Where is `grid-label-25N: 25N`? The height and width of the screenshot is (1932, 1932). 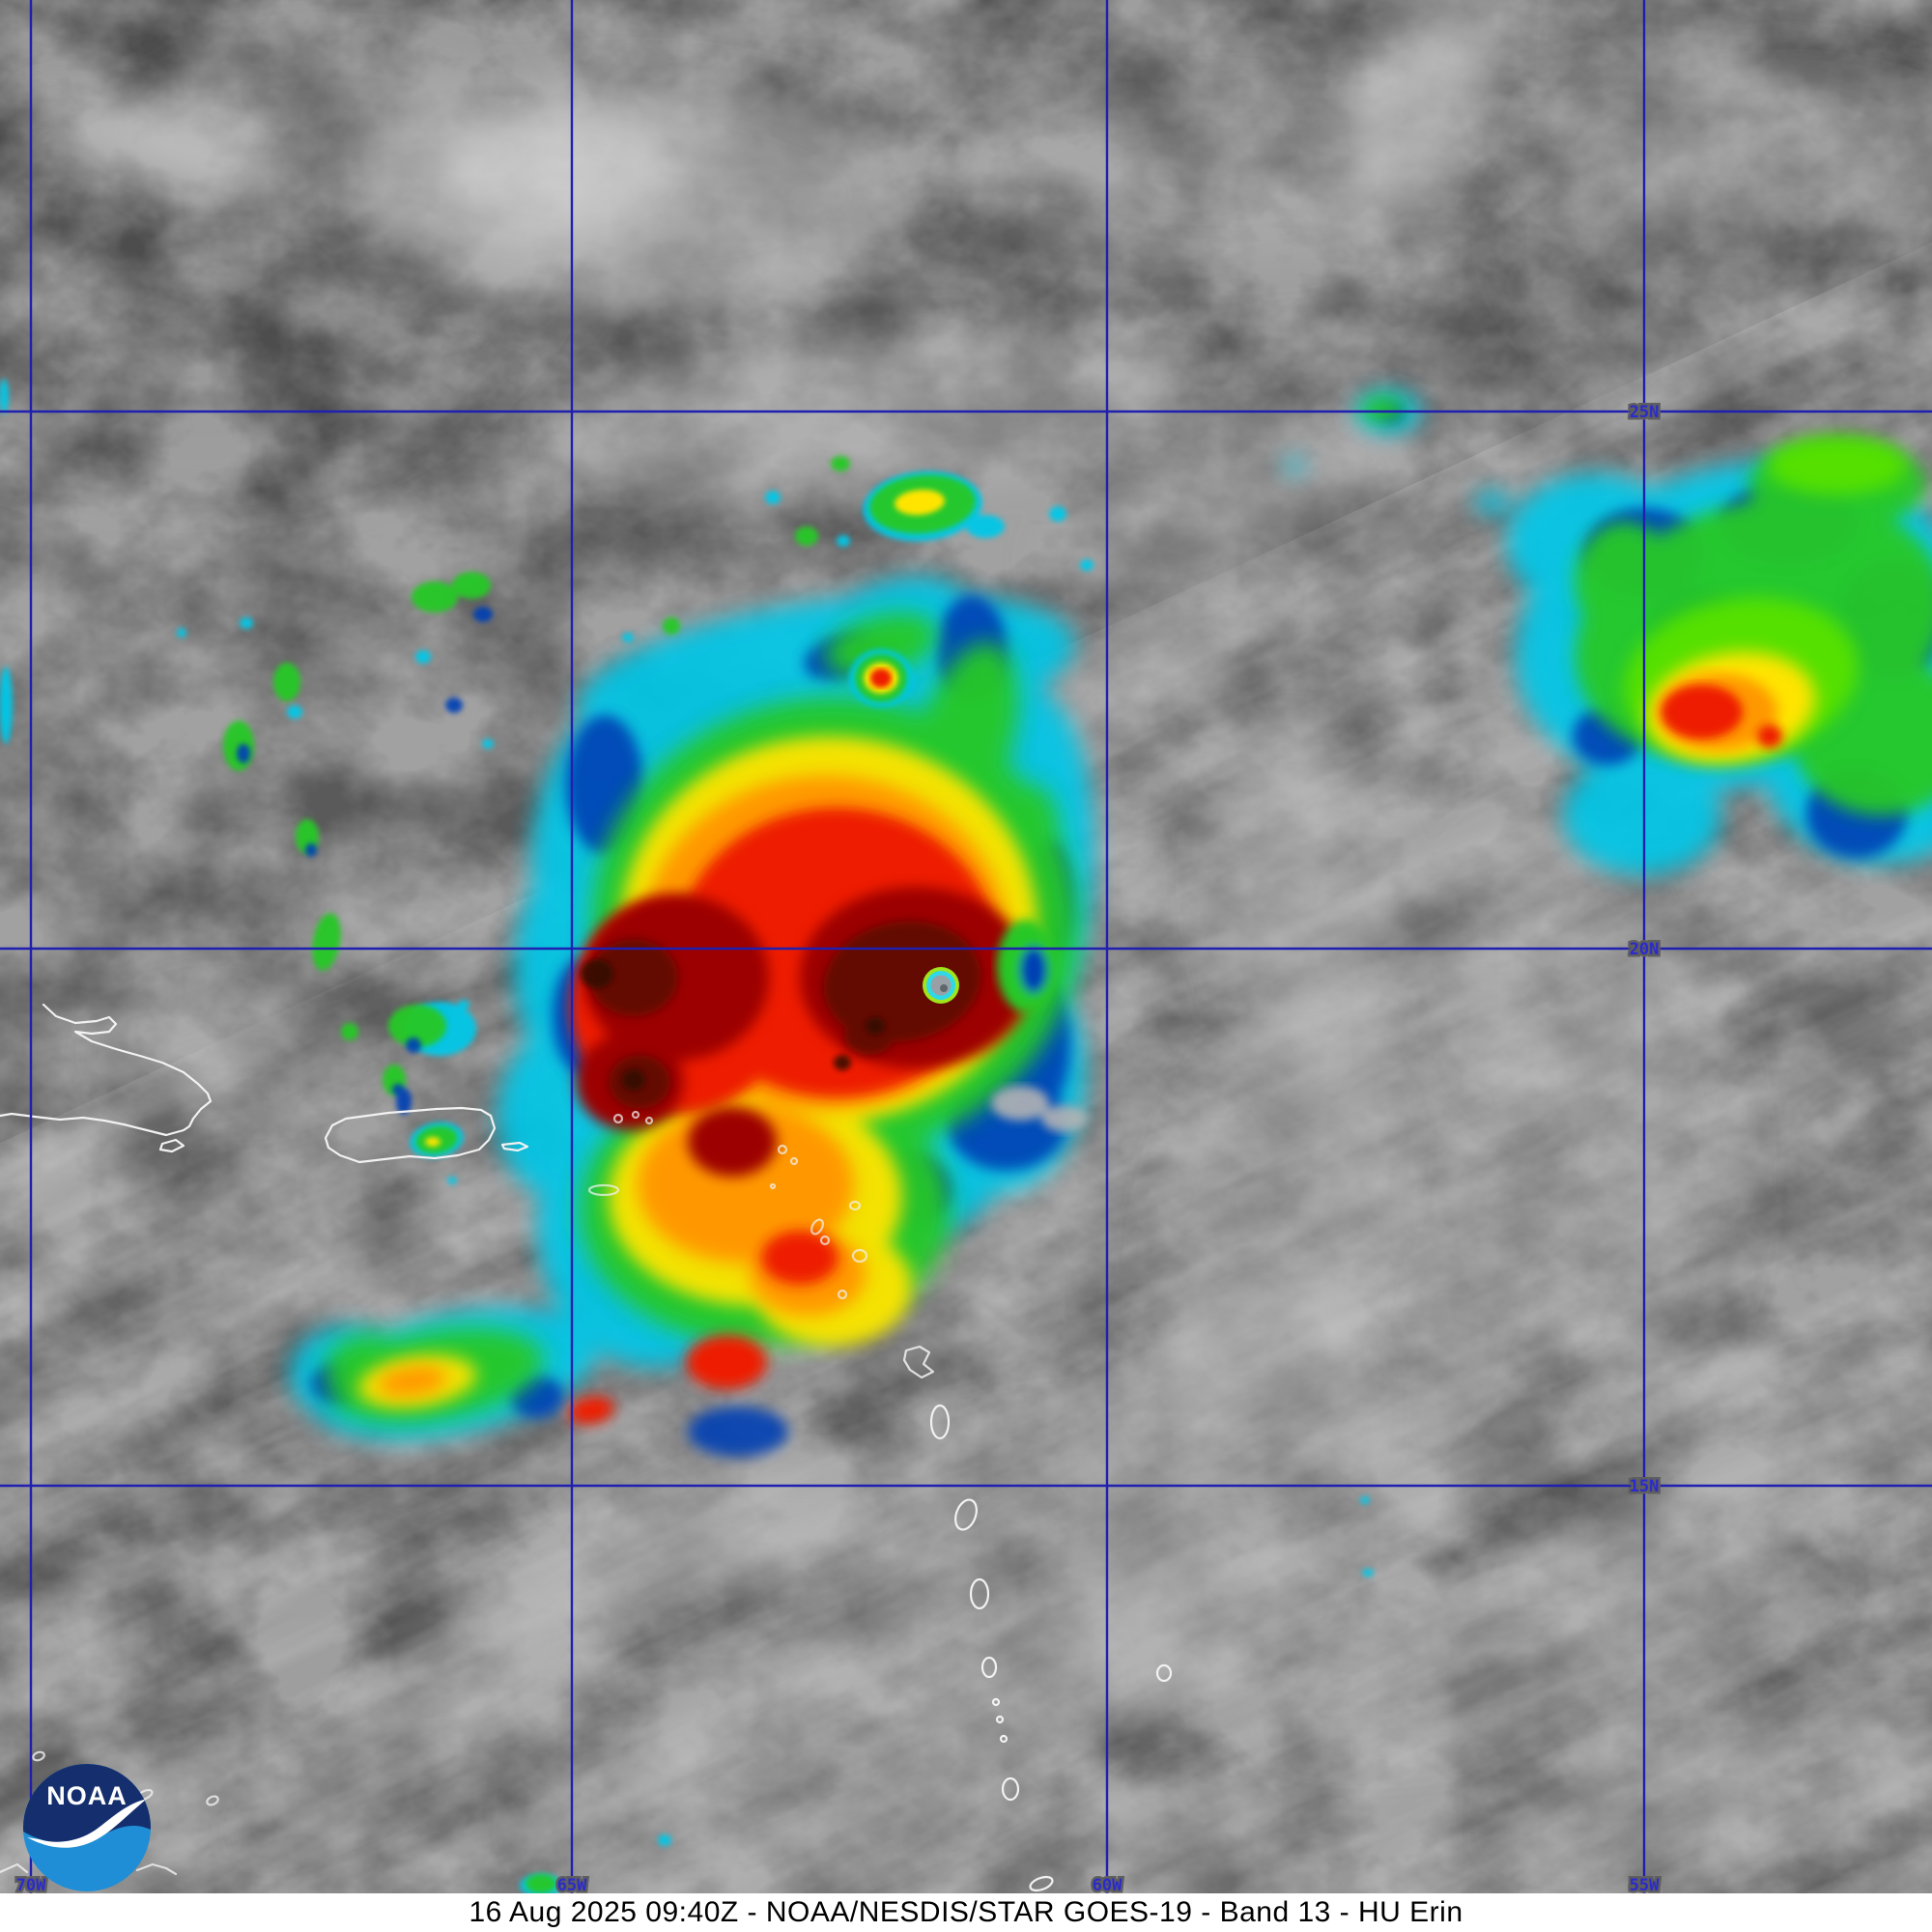 grid-label-25N: 25N is located at coordinates (1645, 412).